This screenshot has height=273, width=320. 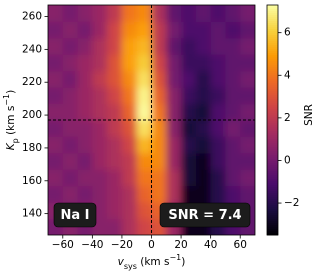 What do you see at coordinates (32, 181) in the screenshot?
I see `y-tick-label: 160` at bounding box center [32, 181].